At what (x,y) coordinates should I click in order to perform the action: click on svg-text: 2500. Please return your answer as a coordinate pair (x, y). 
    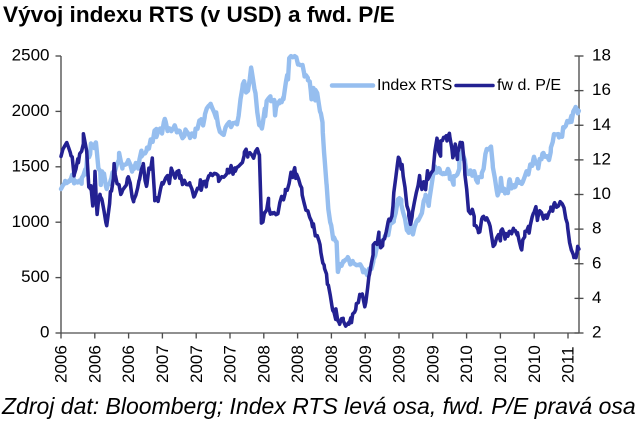
    Looking at the image, I should click on (31, 55).